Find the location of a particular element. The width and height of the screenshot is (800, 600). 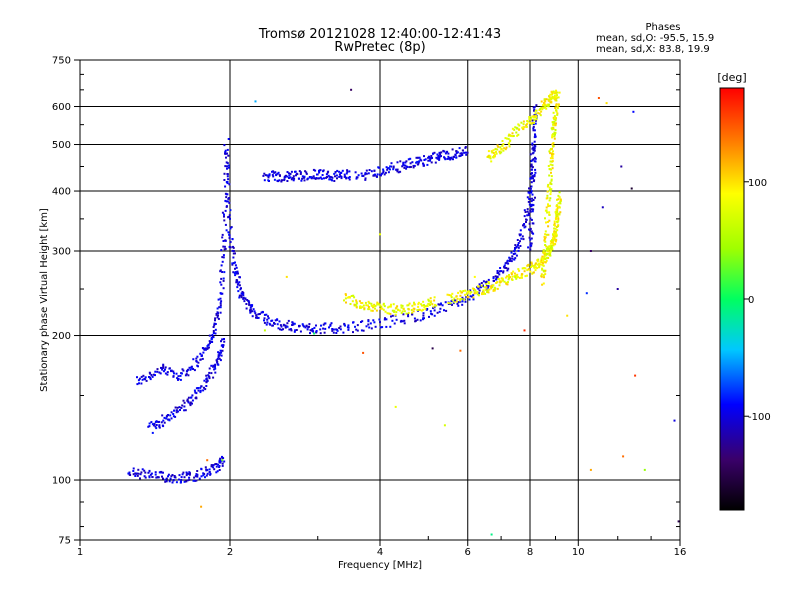

noise-point is located at coordinates (674, 420).